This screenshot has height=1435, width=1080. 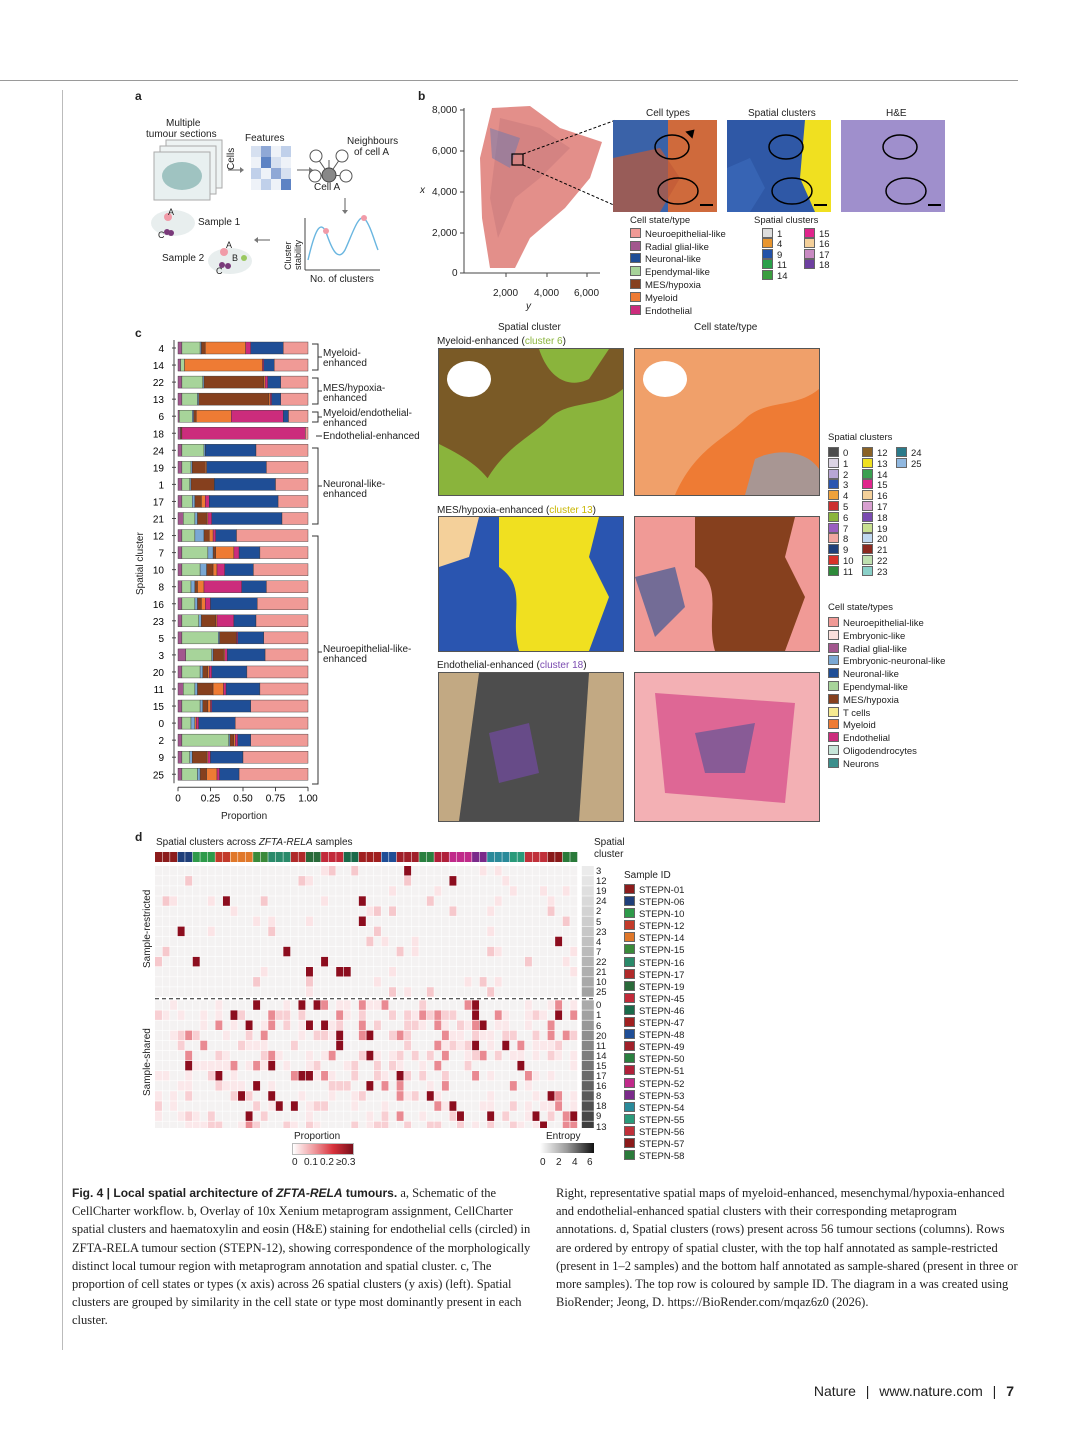 I want to click on bar-category-label: 13, so click(x=159, y=400).